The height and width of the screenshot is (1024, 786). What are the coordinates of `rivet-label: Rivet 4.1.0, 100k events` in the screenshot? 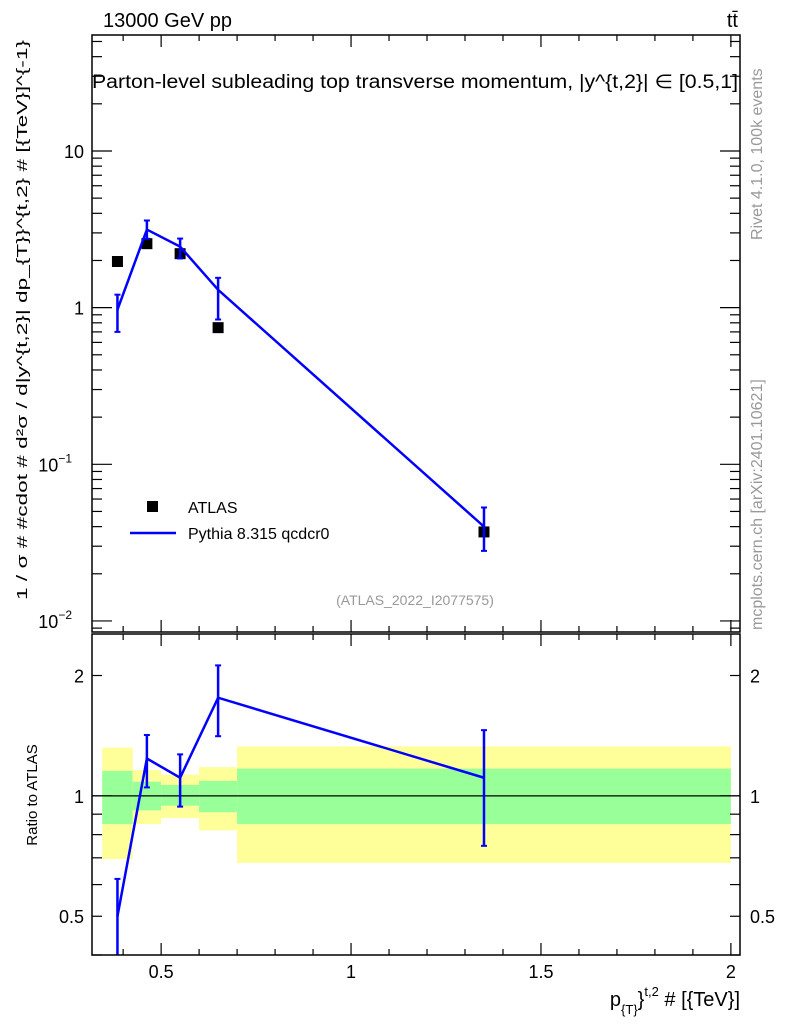 It's located at (757, 154).